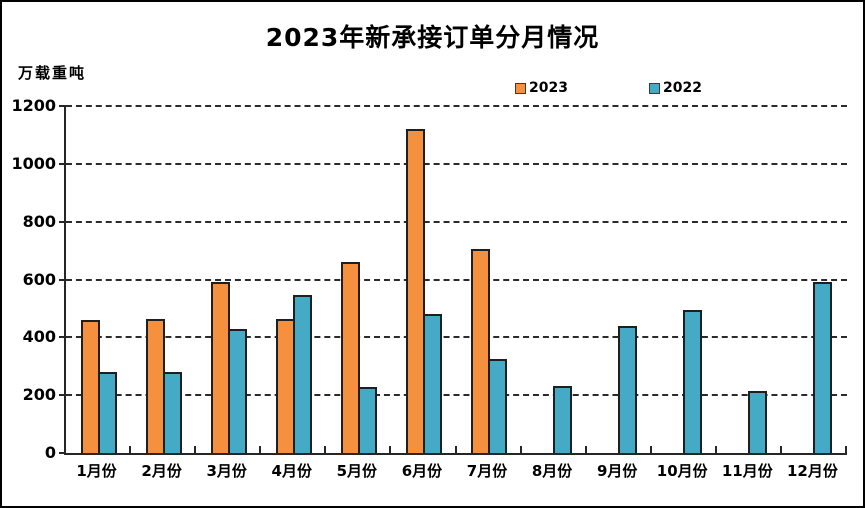 This screenshot has height=508, width=865. I want to click on y-tick-label: 400, so click(39, 337).